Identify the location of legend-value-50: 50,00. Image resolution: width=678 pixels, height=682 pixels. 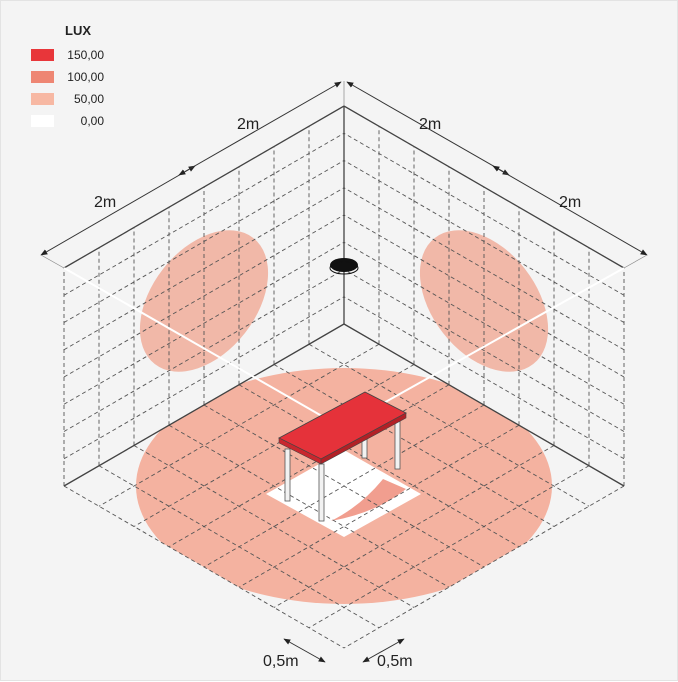
(88, 99).